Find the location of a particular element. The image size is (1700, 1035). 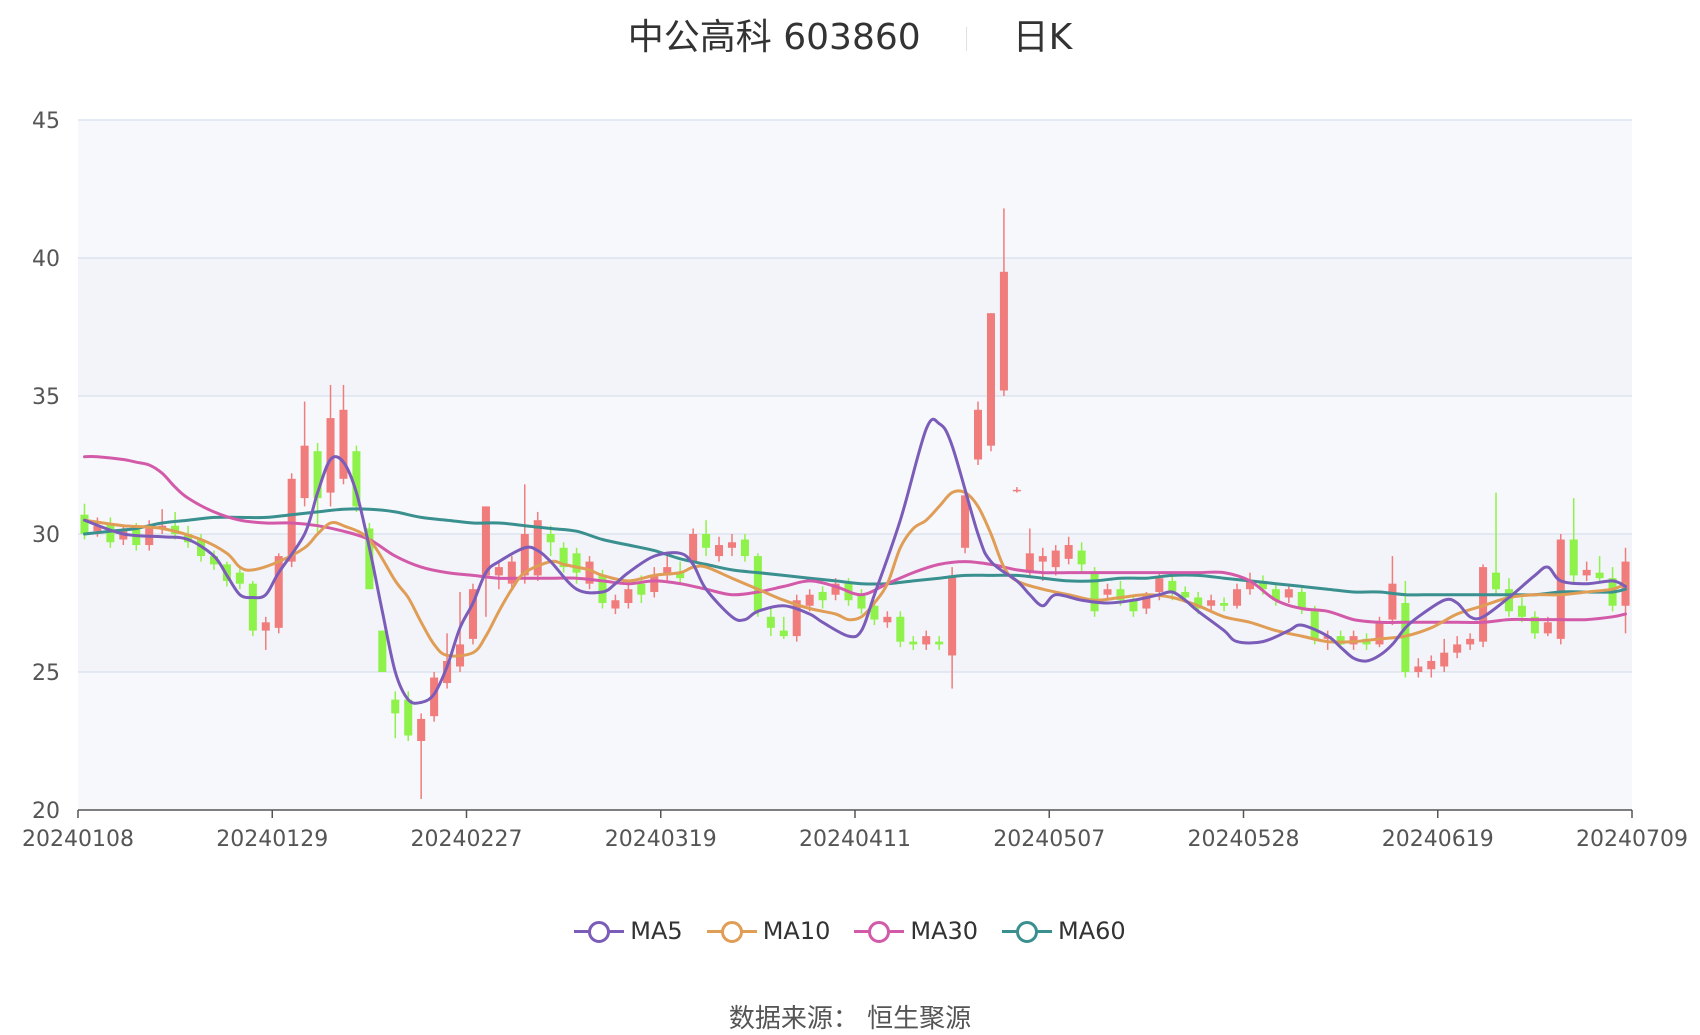

source-label: 数据来源： is located at coordinates (793, 1019).